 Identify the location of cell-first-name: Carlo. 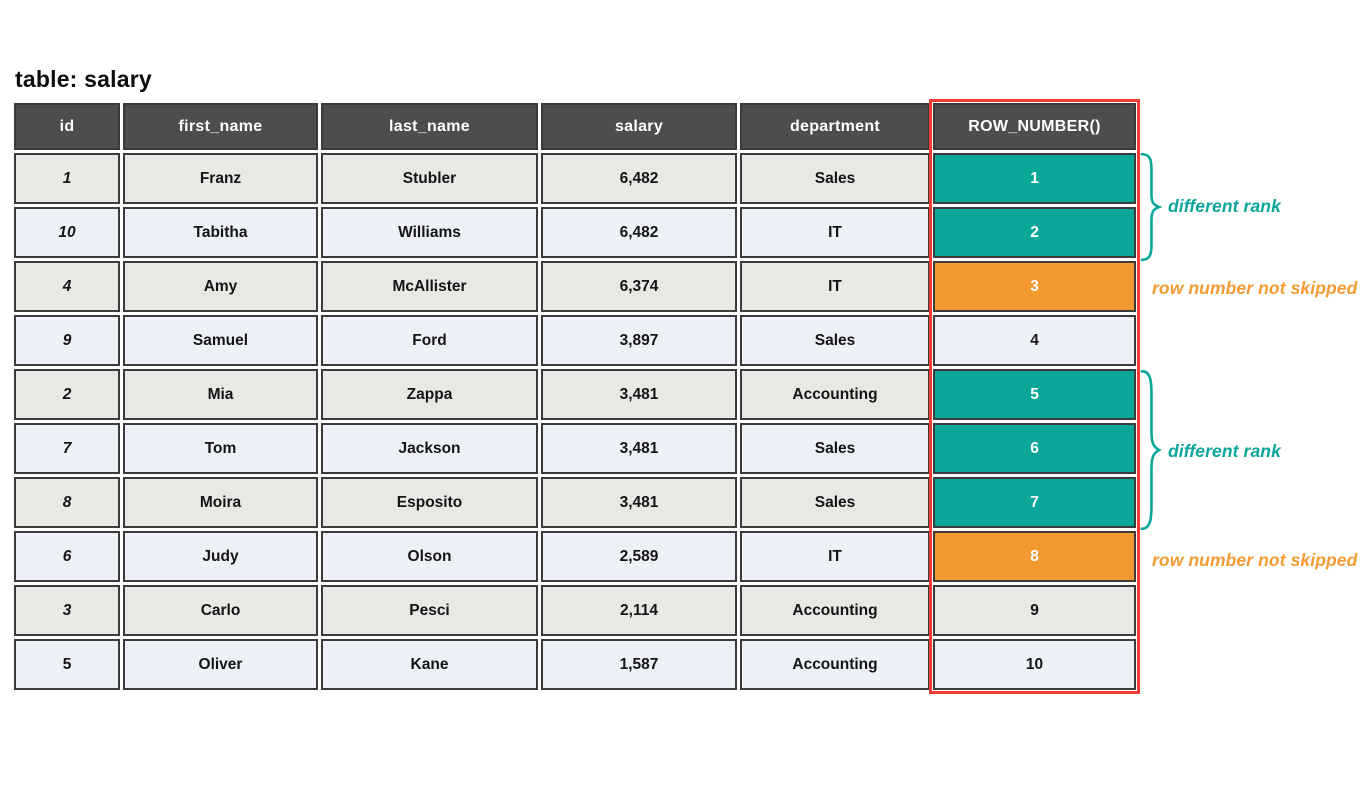
(220, 610).